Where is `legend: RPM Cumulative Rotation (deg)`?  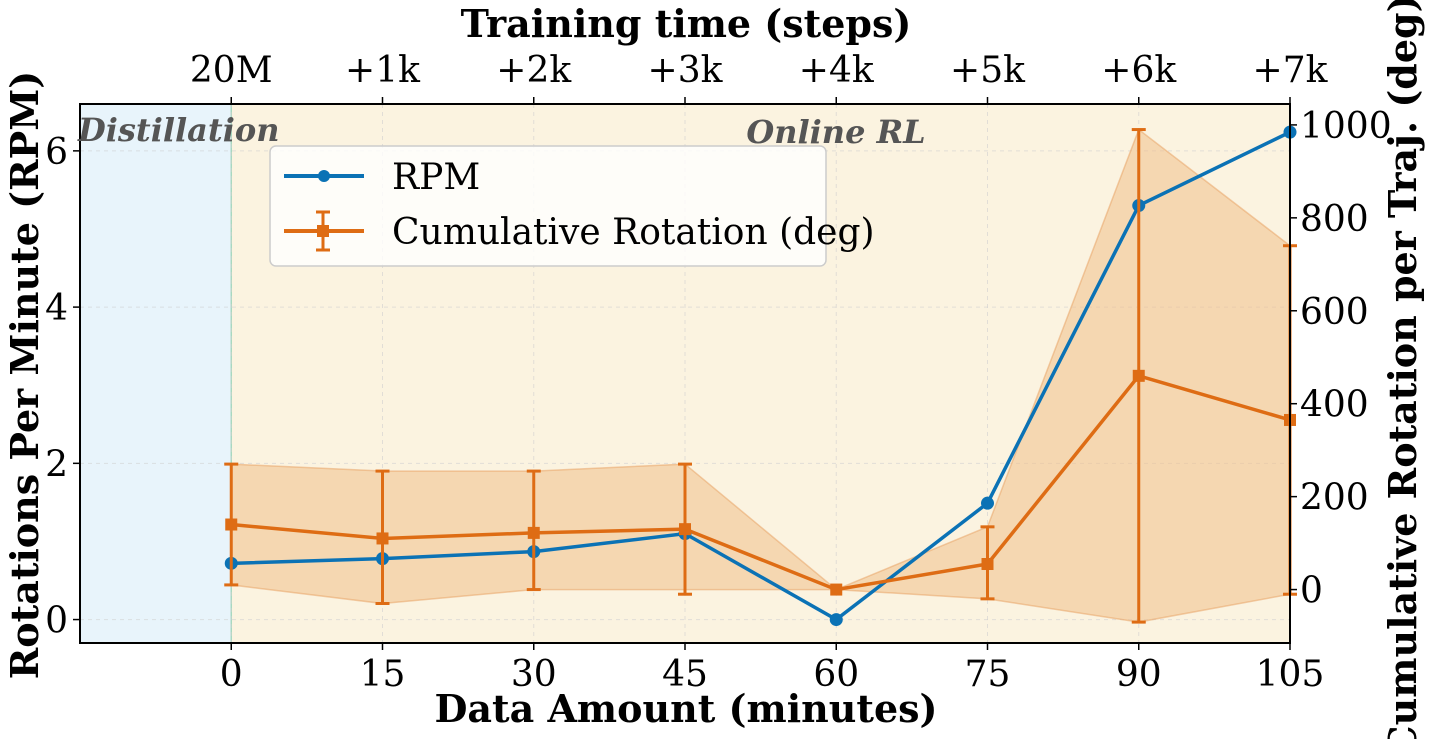
legend: RPM Cumulative Rotation (deg) is located at coordinates (572, 206).